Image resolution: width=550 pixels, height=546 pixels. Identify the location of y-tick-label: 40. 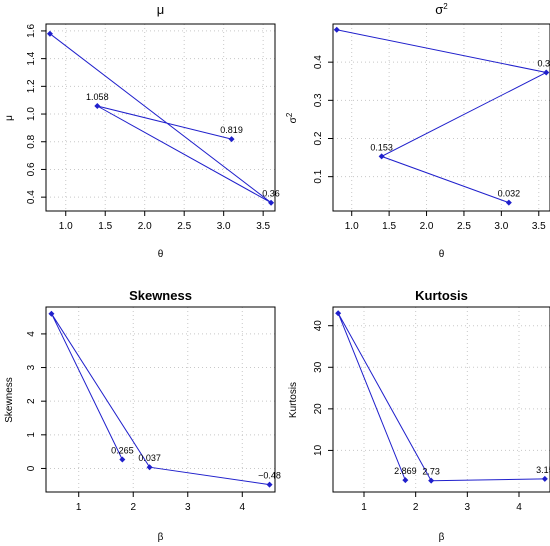
(318, 326).